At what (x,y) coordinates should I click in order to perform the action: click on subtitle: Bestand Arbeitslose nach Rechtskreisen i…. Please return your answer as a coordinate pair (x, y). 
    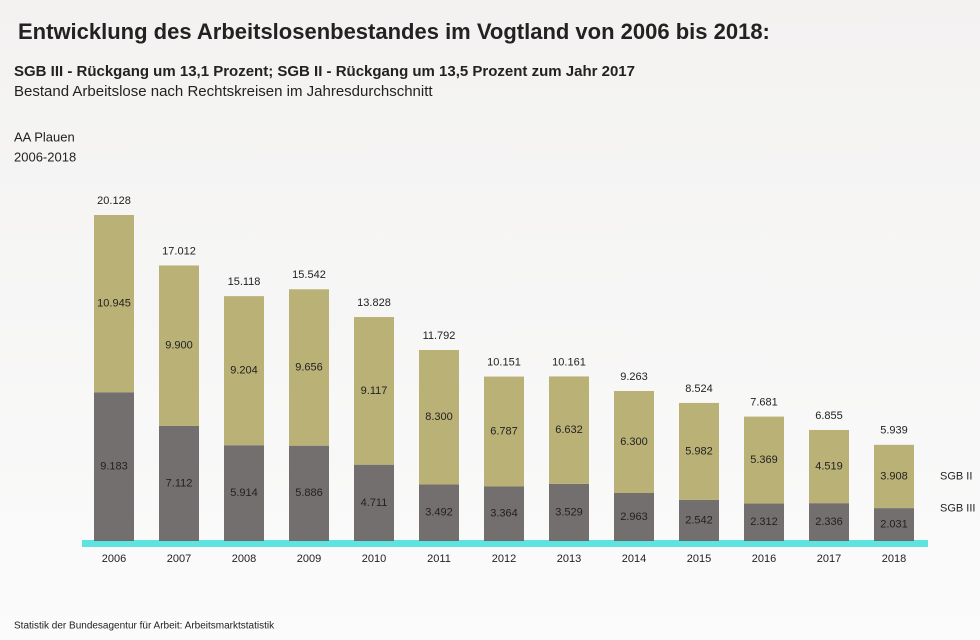
    Looking at the image, I should click on (223, 91).